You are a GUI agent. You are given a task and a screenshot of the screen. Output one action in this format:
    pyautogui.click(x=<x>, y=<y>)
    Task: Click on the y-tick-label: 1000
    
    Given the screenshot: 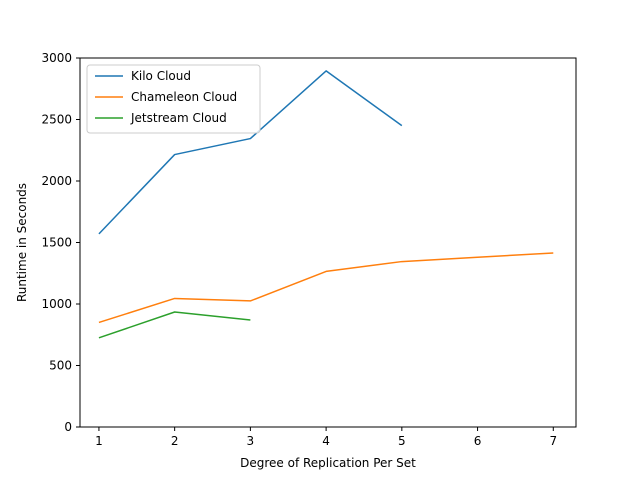 What is the action you would take?
    pyautogui.click(x=56, y=304)
    